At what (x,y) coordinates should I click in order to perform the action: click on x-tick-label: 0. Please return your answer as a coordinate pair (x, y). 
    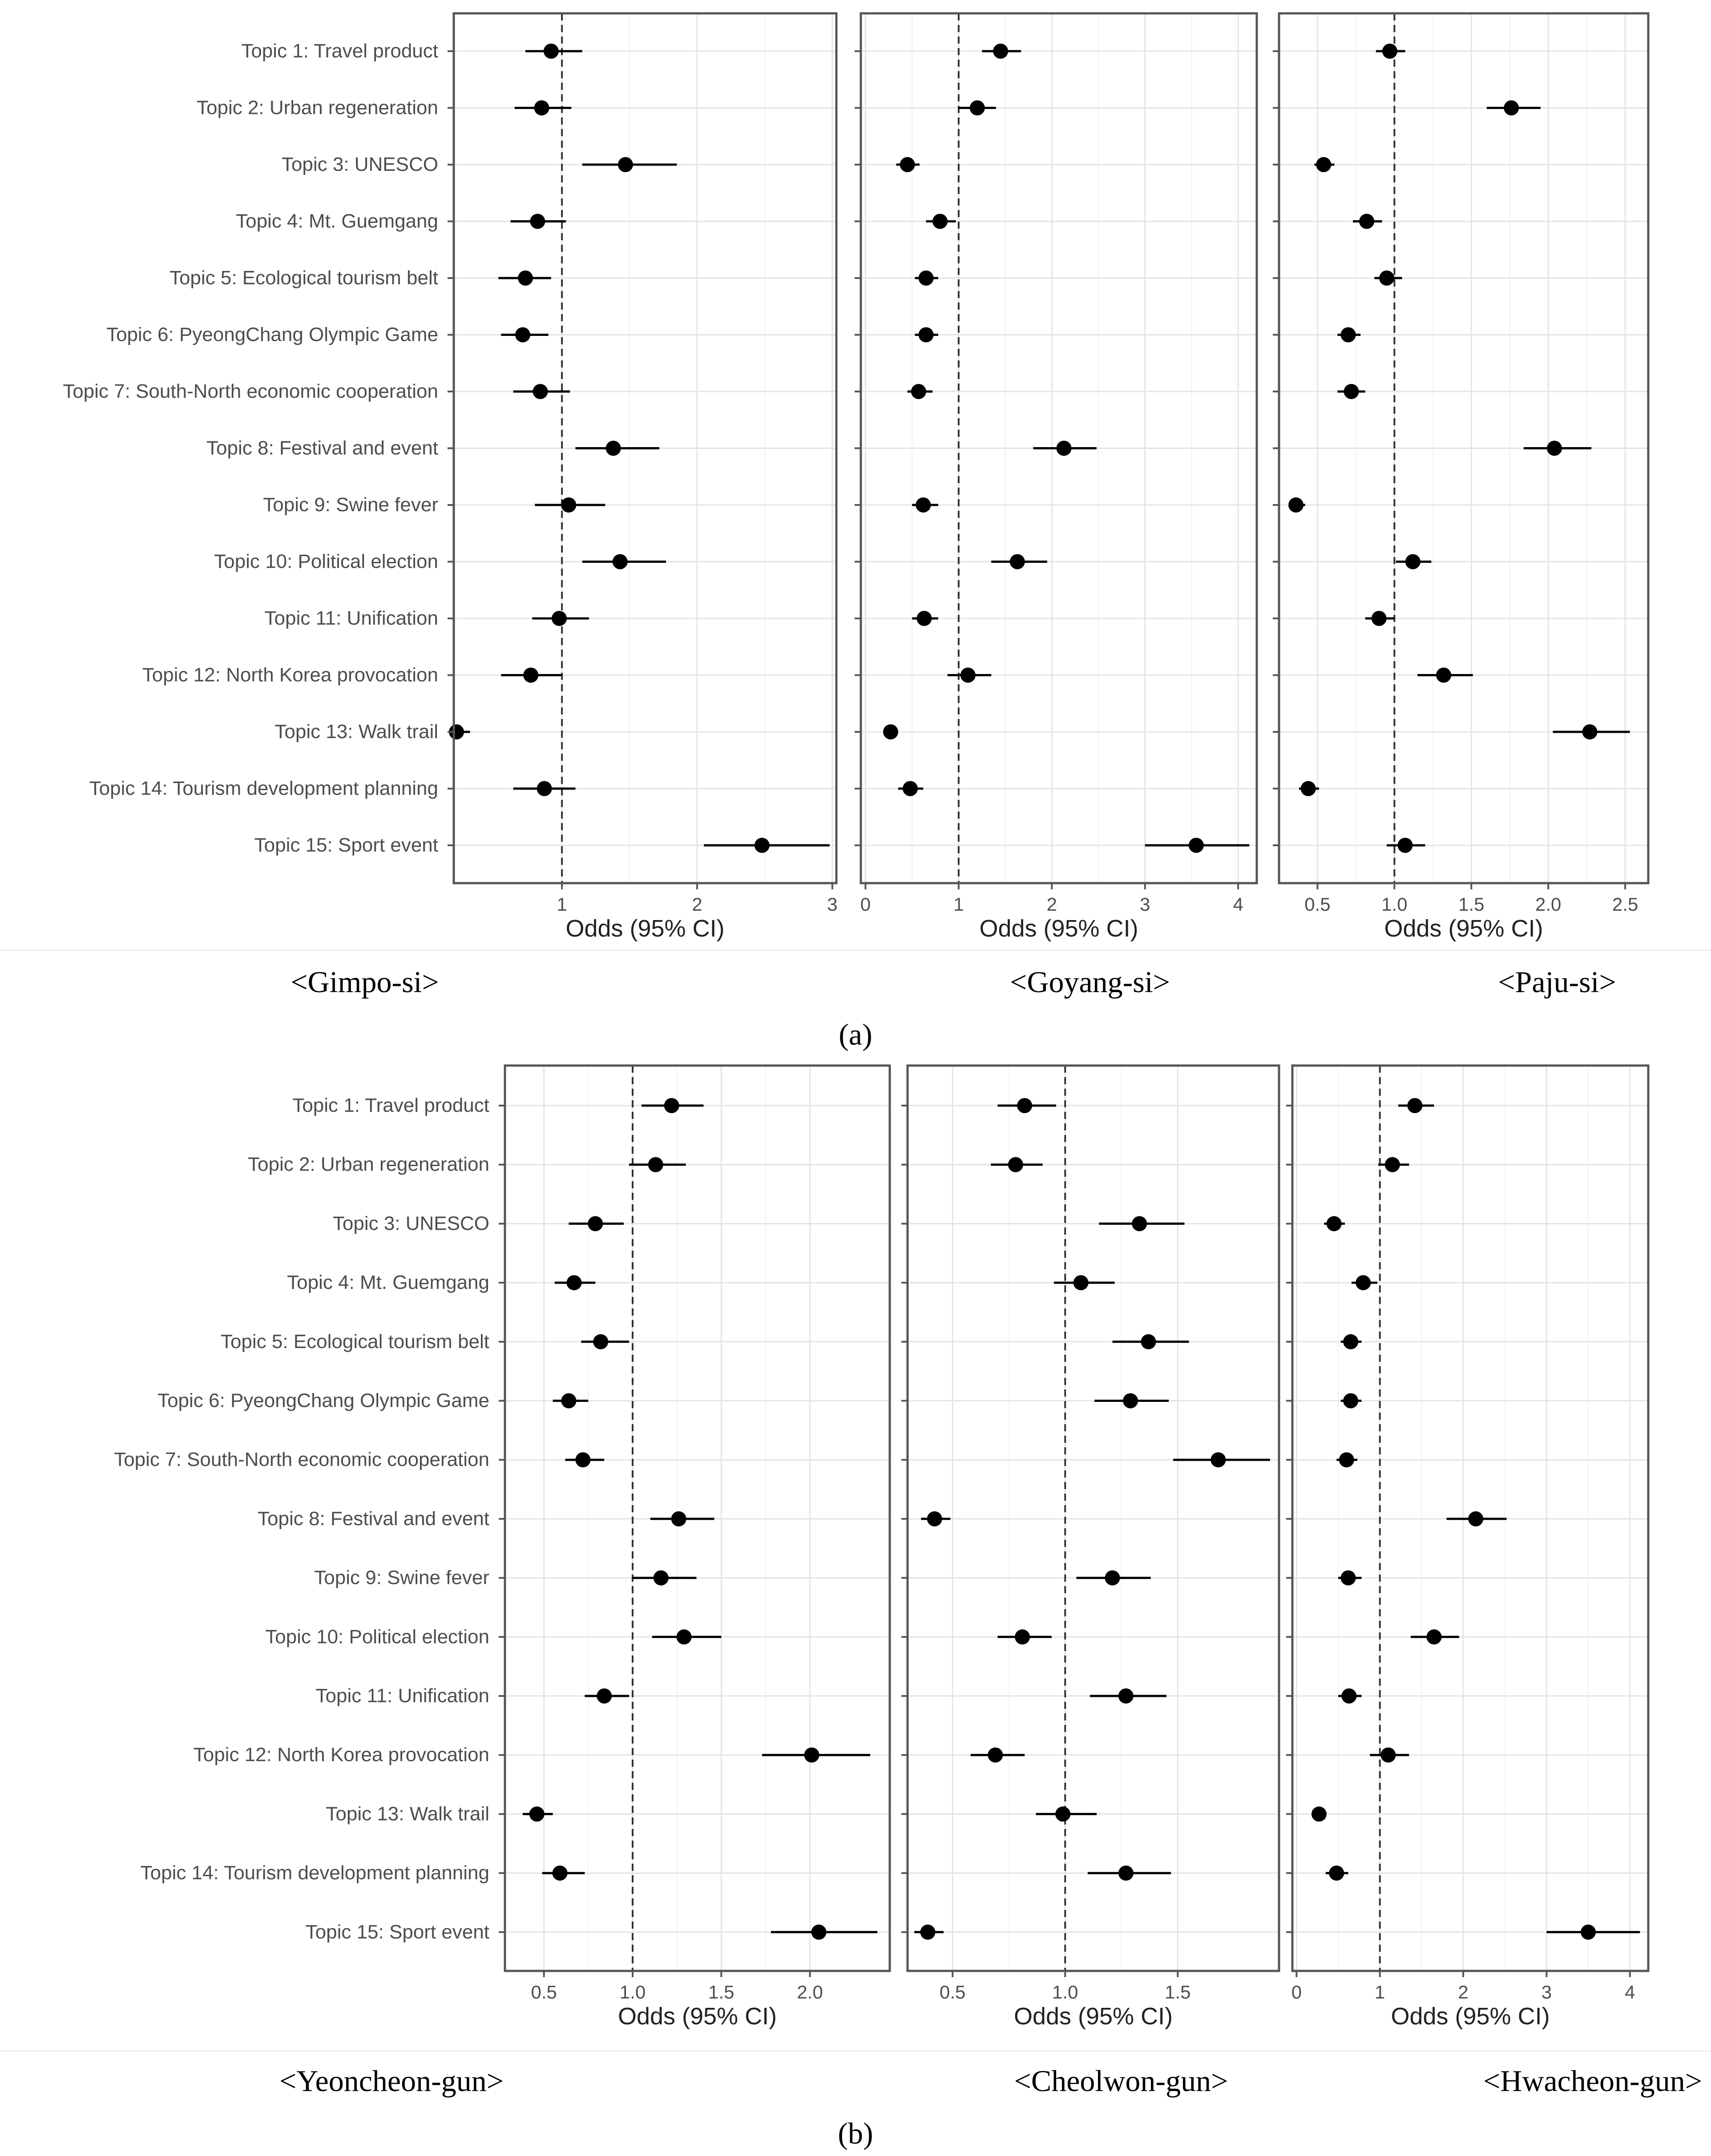
    Looking at the image, I should click on (865, 904).